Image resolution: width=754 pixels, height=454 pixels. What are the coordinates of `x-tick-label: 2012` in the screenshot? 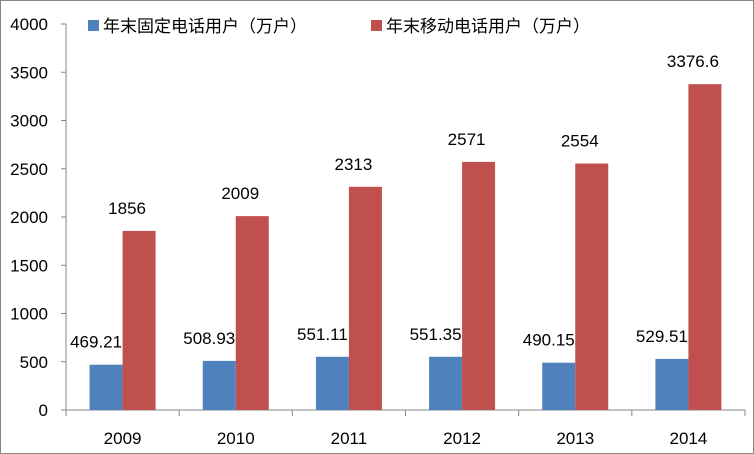 It's located at (462, 438).